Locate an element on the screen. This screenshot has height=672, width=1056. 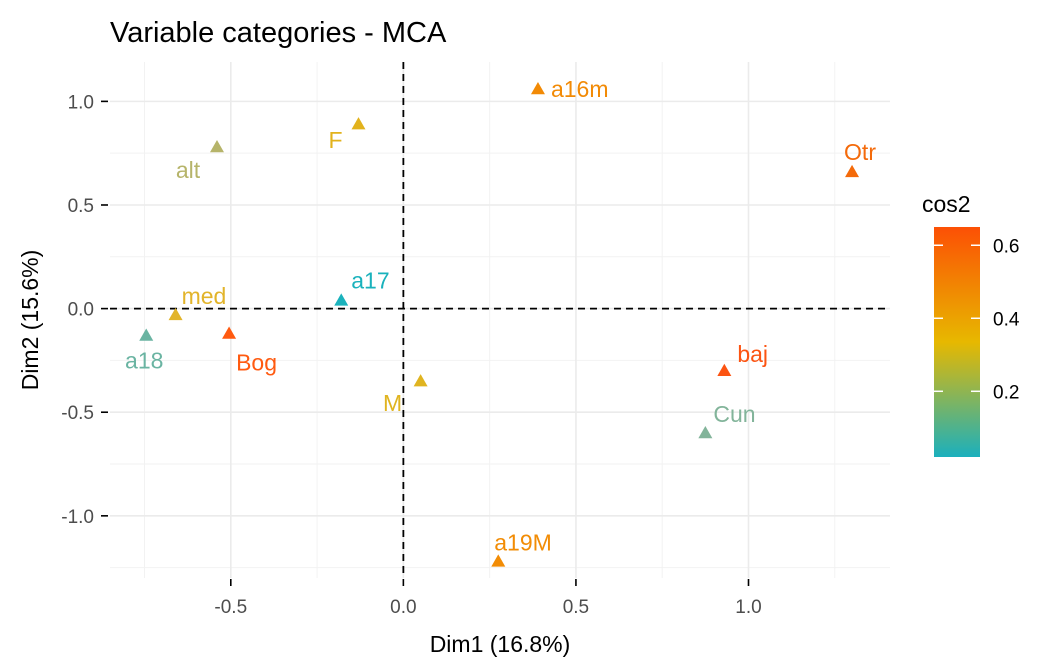
point-alt-label: alt is located at coordinates (188, 170).